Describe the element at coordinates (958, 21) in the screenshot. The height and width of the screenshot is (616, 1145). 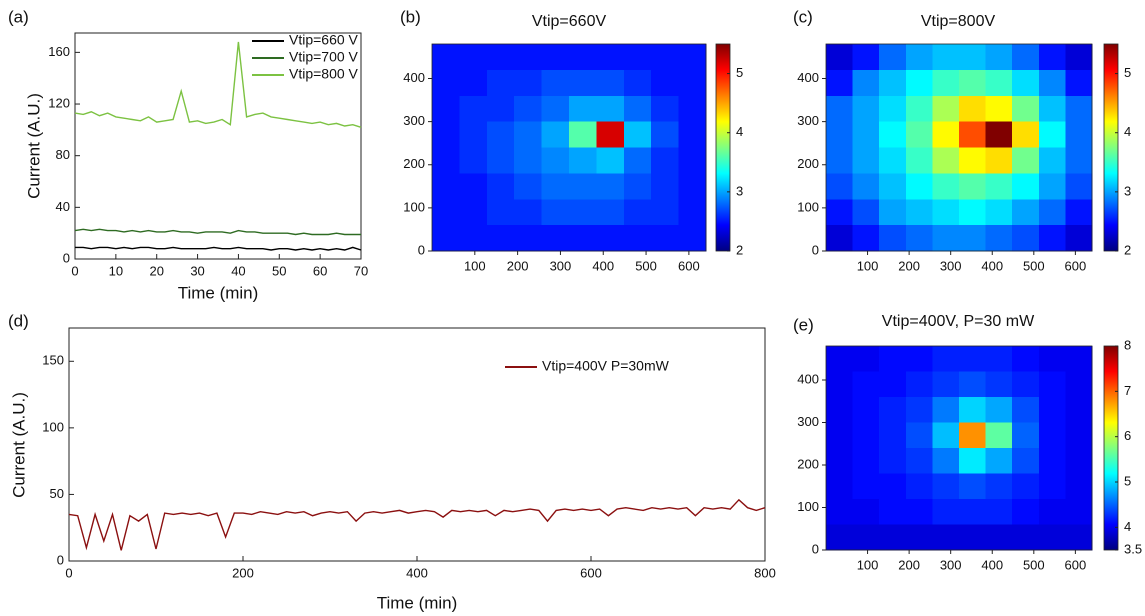
I see `panel-title: Vtip=800V` at that location.